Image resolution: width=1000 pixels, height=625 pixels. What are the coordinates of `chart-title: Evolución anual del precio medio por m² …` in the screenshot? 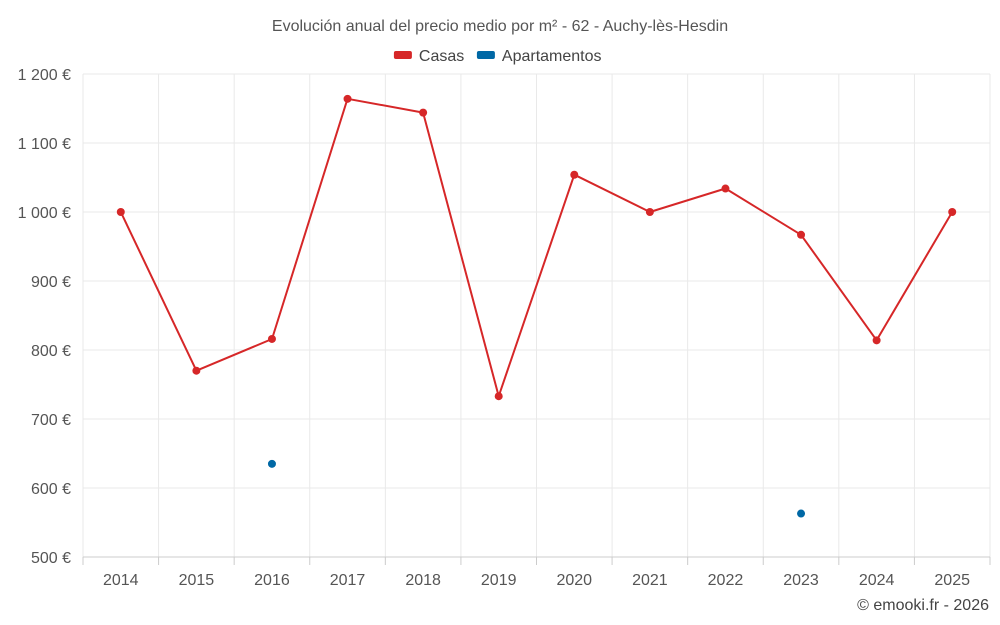 It's located at (500, 26).